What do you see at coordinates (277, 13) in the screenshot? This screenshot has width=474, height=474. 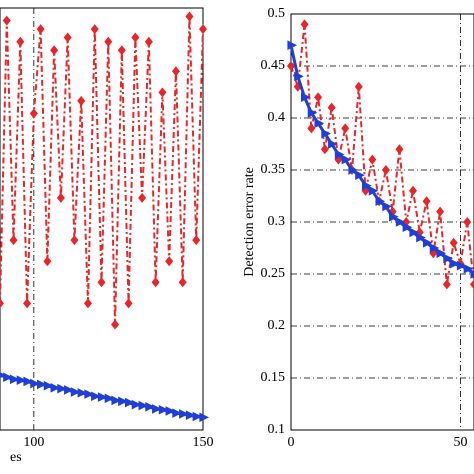 I see `y-tick-label: 0.5` at bounding box center [277, 13].